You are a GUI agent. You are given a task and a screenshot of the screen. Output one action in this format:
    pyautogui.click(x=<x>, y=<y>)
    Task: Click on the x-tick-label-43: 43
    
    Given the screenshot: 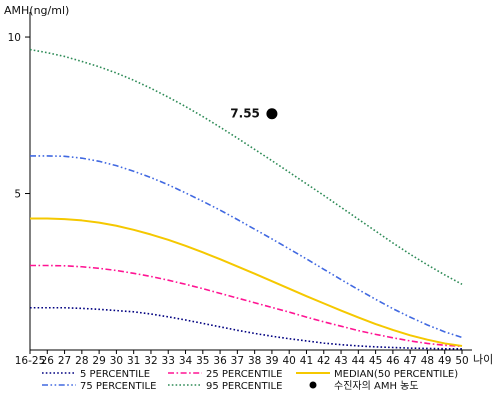 What is the action you would take?
    pyautogui.click(x=340, y=361)
    